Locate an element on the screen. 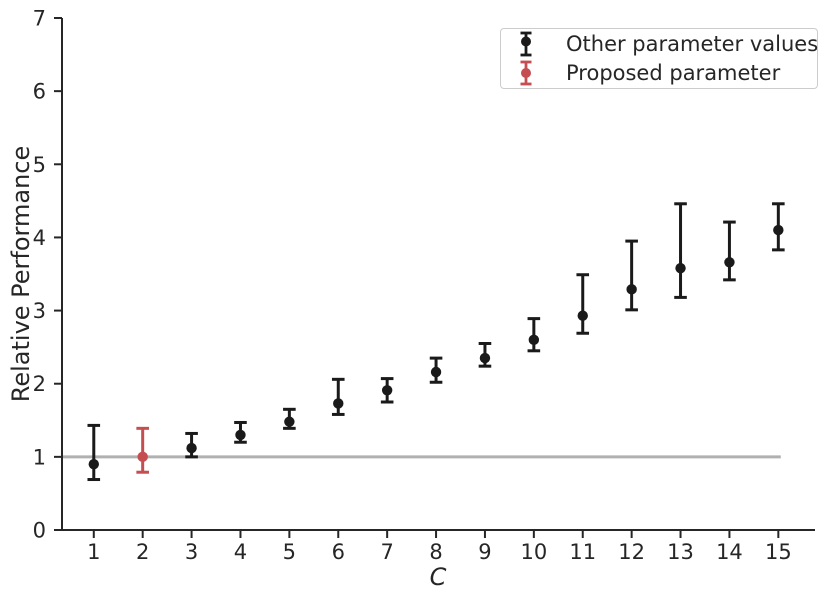 The image size is (831, 598). y-tick-label: 2 is located at coordinates (39, 384).